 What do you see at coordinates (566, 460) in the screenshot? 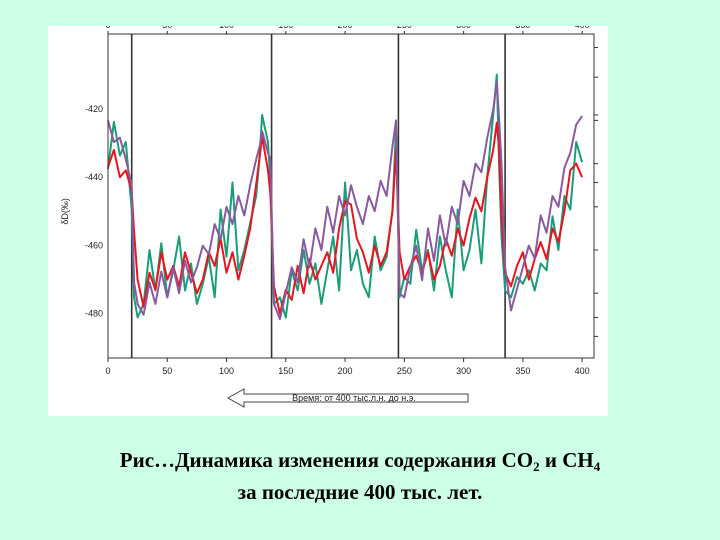
I see `caption-text-mid: и СН` at bounding box center [566, 460].